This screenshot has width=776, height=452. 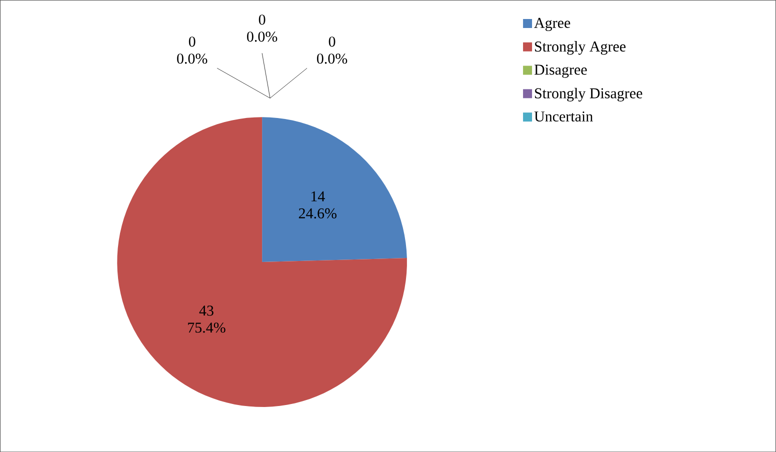 I want to click on legend-label: Strongly Agree, so click(x=580, y=47).